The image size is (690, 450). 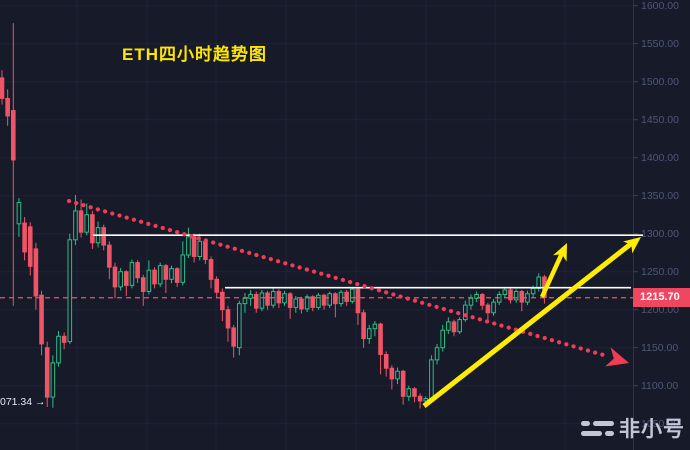 What do you see at coordinates (194, 54) in the screenshot?
I see `chart-title: ETH四小时趋势图` at bounding box center [194, 54].